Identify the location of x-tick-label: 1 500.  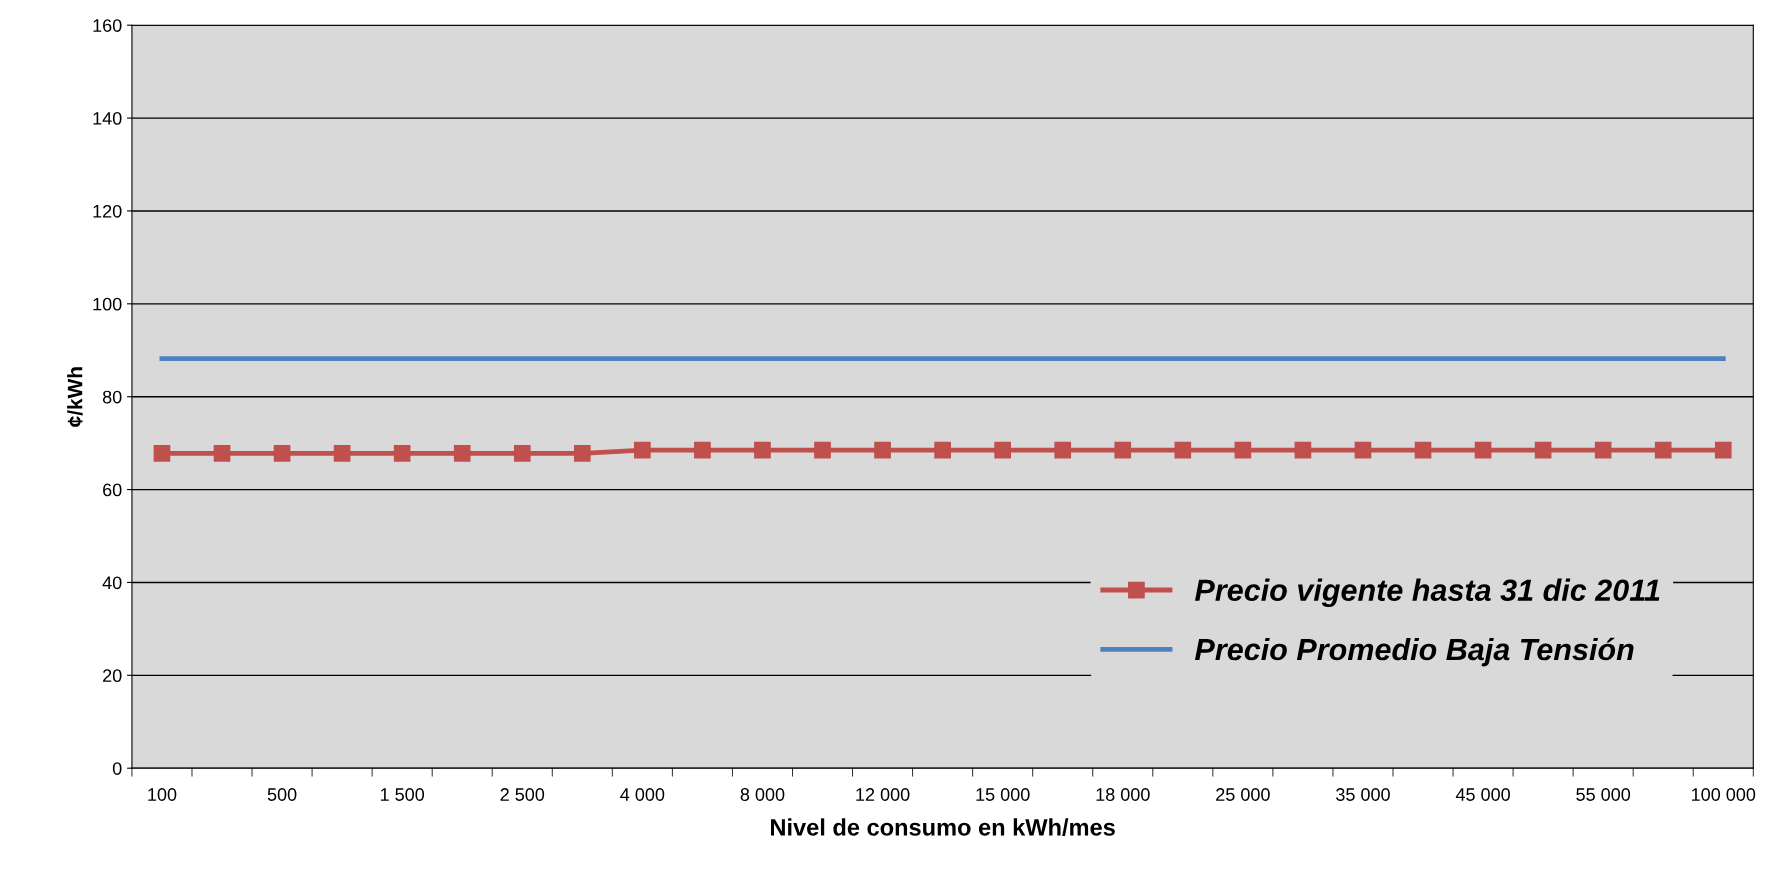
(402, 794).